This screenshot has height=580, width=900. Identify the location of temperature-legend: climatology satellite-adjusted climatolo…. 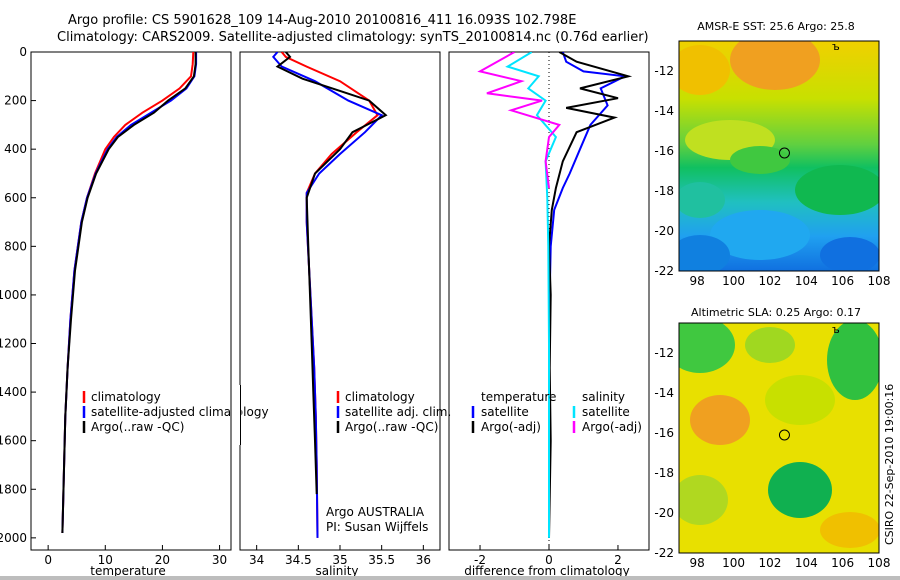
(175, 412).